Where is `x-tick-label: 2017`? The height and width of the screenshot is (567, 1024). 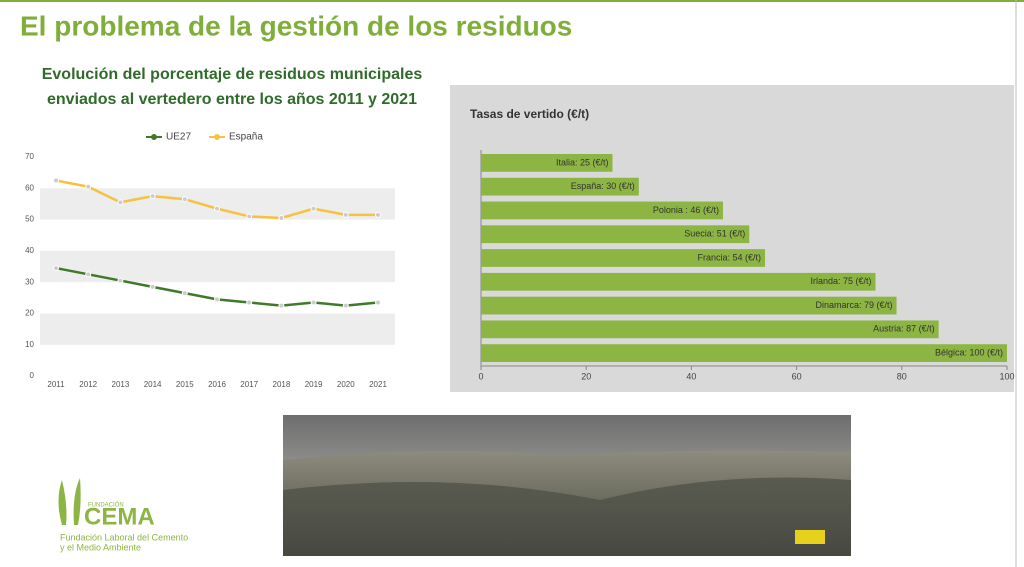
x-tick-label: 2017 is located at coordinates (249, 384).